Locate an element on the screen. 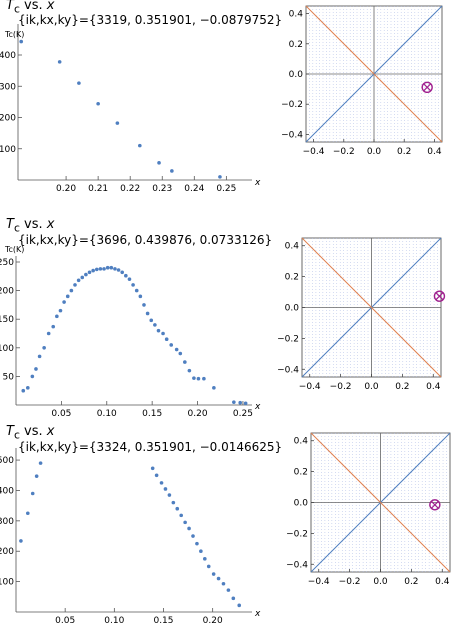 Image resolution: width=457 pixels, height=623 pixels. panel-3-info: {ik,kx,ky}={3324, 0.351901, −0.0146625} is located at coordinates (150, 447).